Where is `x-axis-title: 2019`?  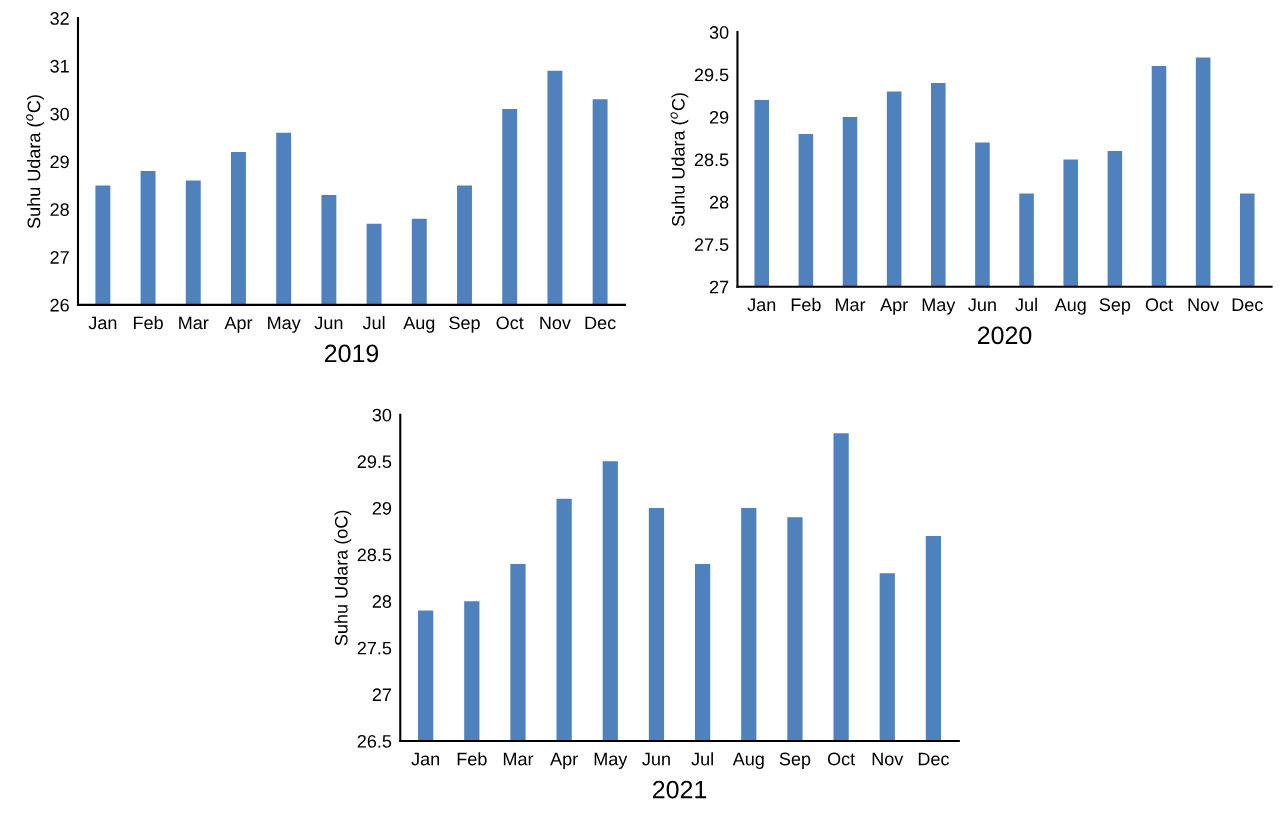
x-axis-title: 2019 is located at coordinates (351, 353).